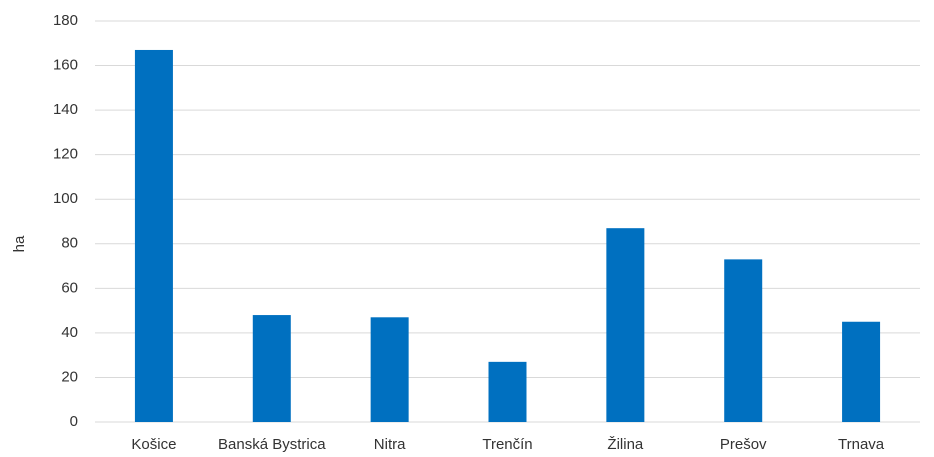 The image size is (934, 457). Describe the element at coordinates (65, 109) in the screenshot. I see `y-tick-label: 140` at that location.